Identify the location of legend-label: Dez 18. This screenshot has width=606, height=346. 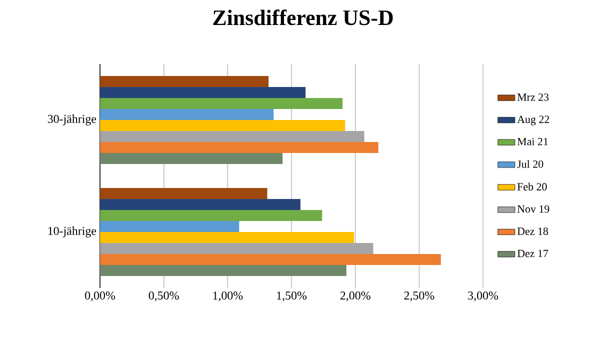
(532, 231).